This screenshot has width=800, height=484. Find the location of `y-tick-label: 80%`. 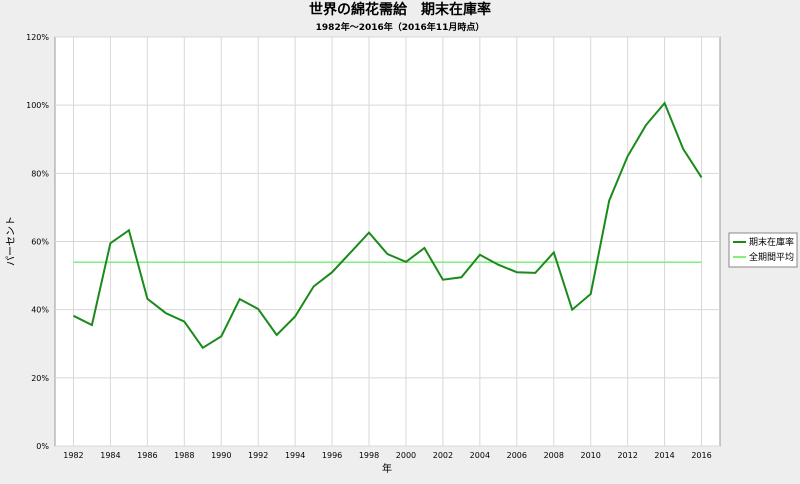

y-tick-label: 80% is located at coordinates (40, 173).